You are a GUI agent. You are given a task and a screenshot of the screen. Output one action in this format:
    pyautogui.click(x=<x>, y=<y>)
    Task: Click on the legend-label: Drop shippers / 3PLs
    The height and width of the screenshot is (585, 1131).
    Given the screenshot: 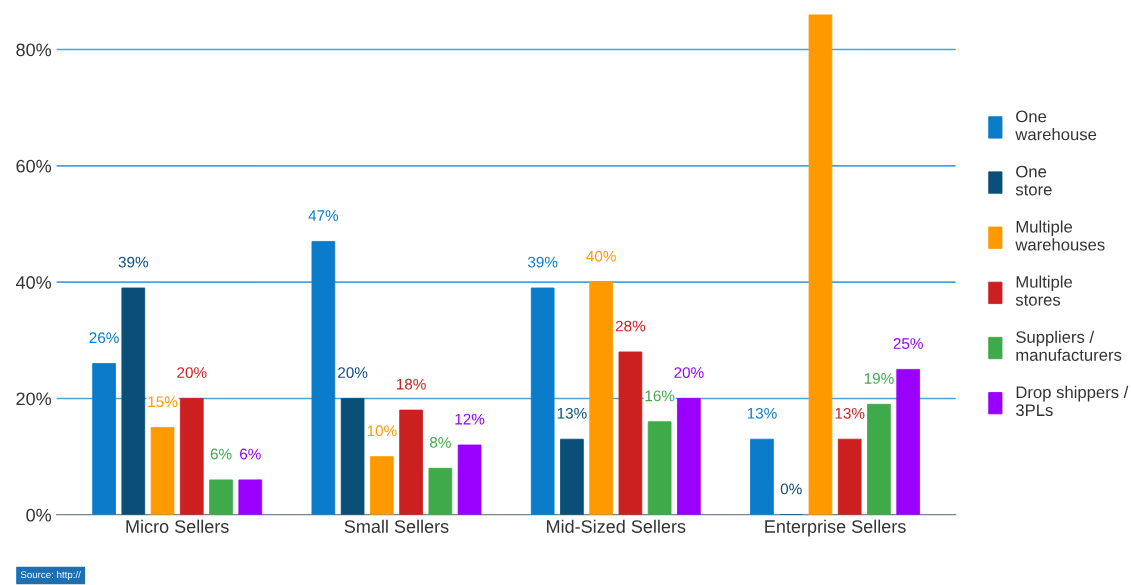 What is the action you would take?
    pyautogui.click(x=1072, y=401)
    